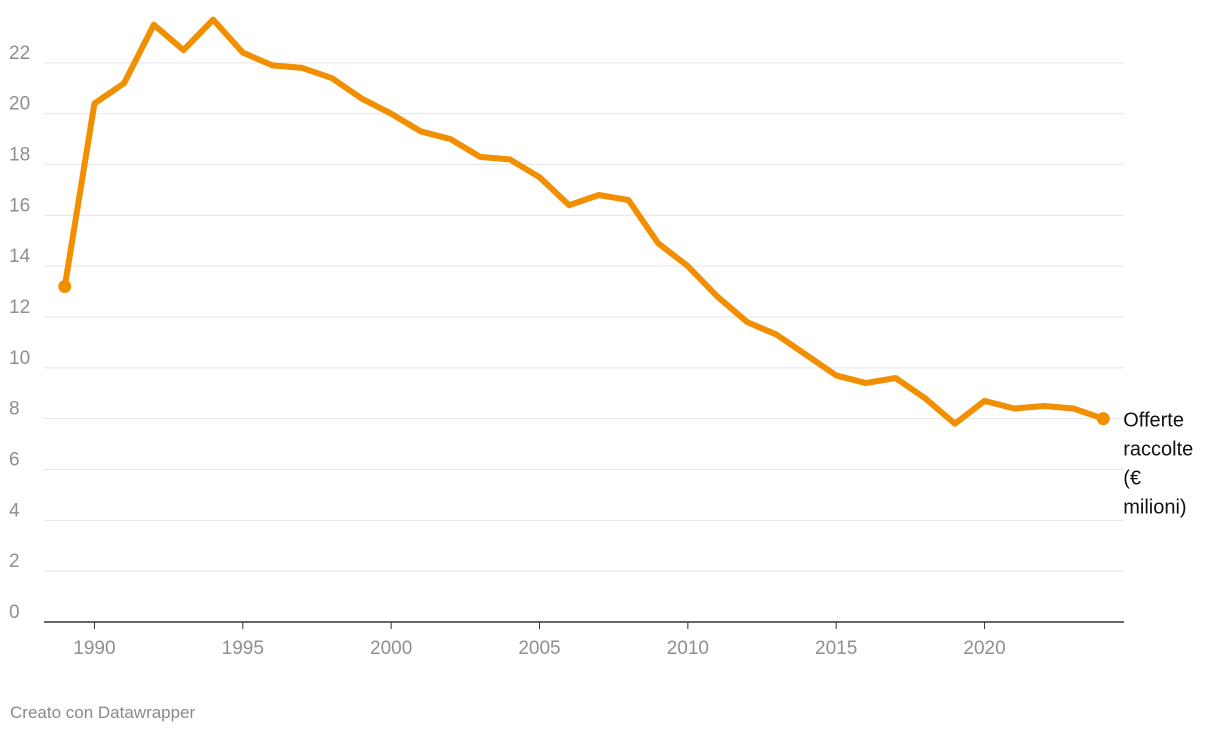  Describe the element at coordinates (539, 648) in the screenshot. I see `x-tick-label-2005: 2005` at that location.